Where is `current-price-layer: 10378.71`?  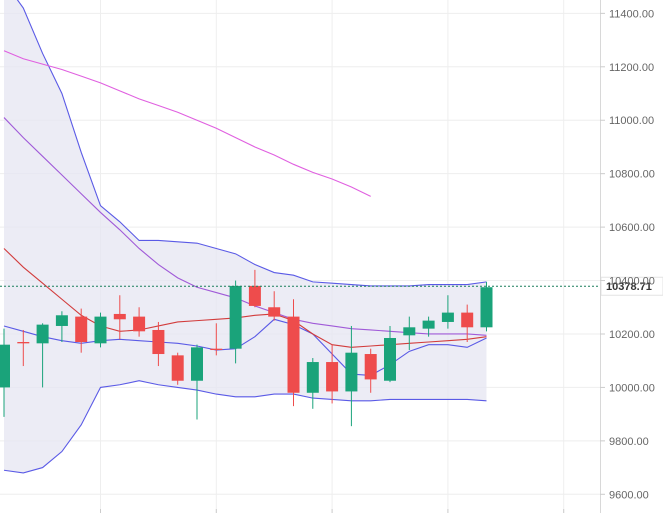 current-price-layer: 10378.71 is located at coordinates (331, 286).